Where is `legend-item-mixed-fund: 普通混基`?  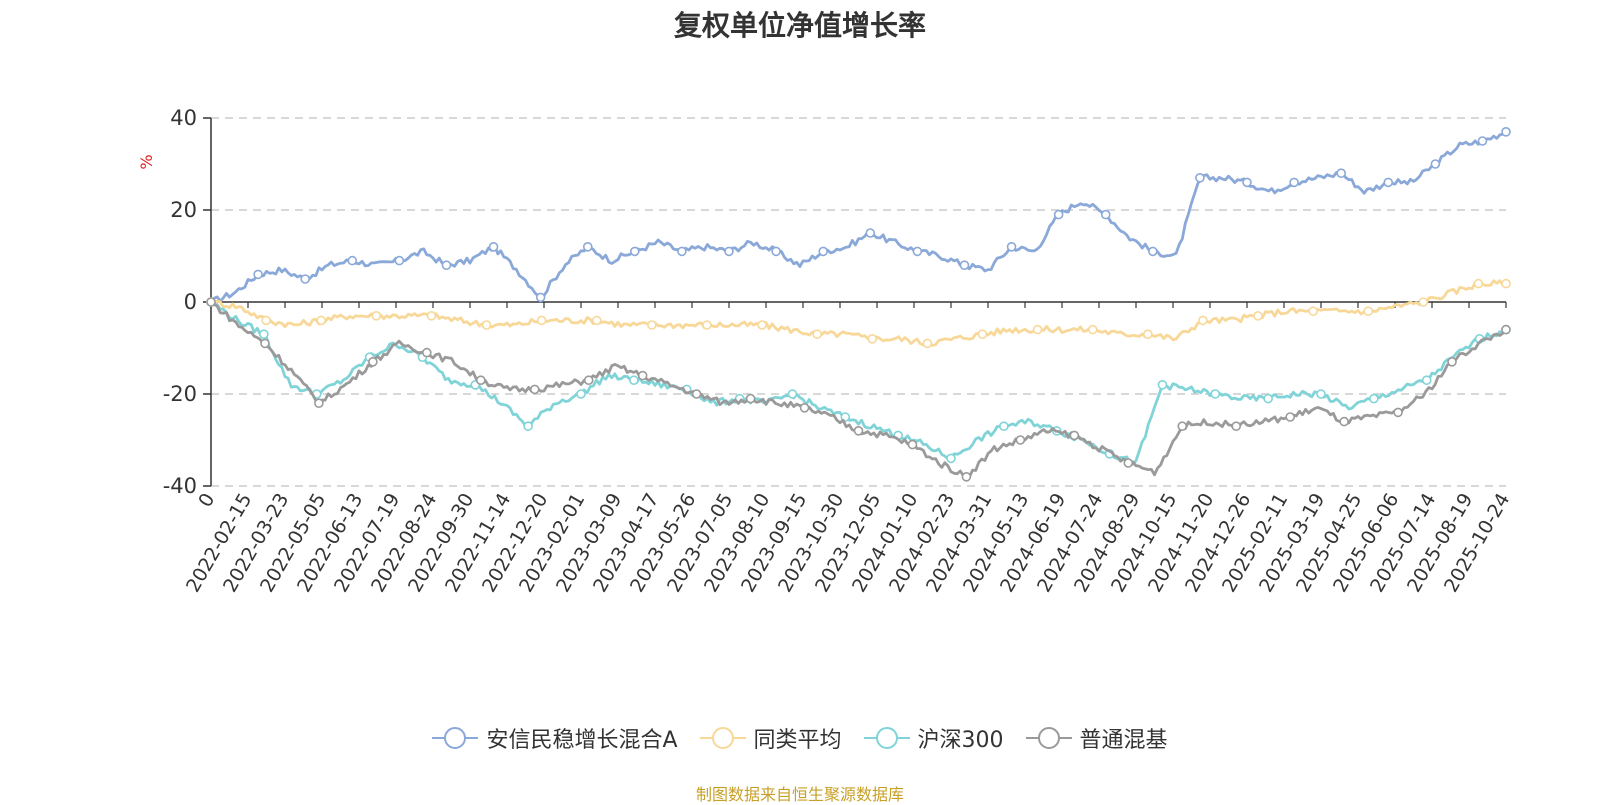 legend-item-mixed-fund: 普通混基 is located at coordinates (1096, 738).